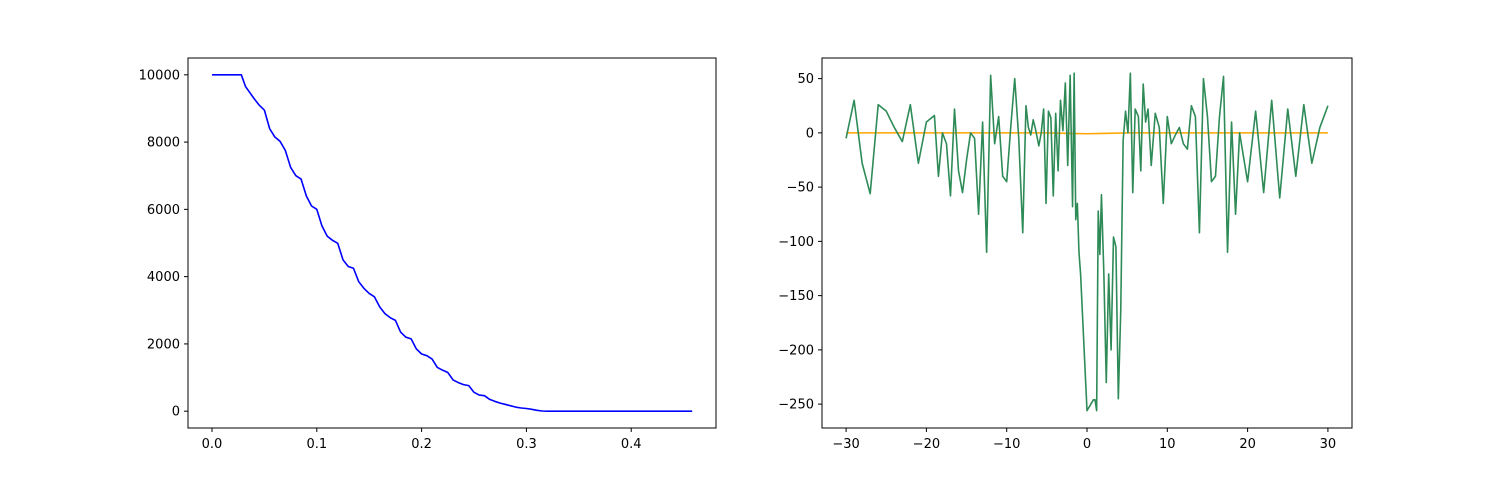 Image resolution: width=1500 pixels, height=480 pixels. What do you see at coordinates (796, 350) in the screenshot?
I see `right-y-tick-label: −200` at bounding box center [796, 350].